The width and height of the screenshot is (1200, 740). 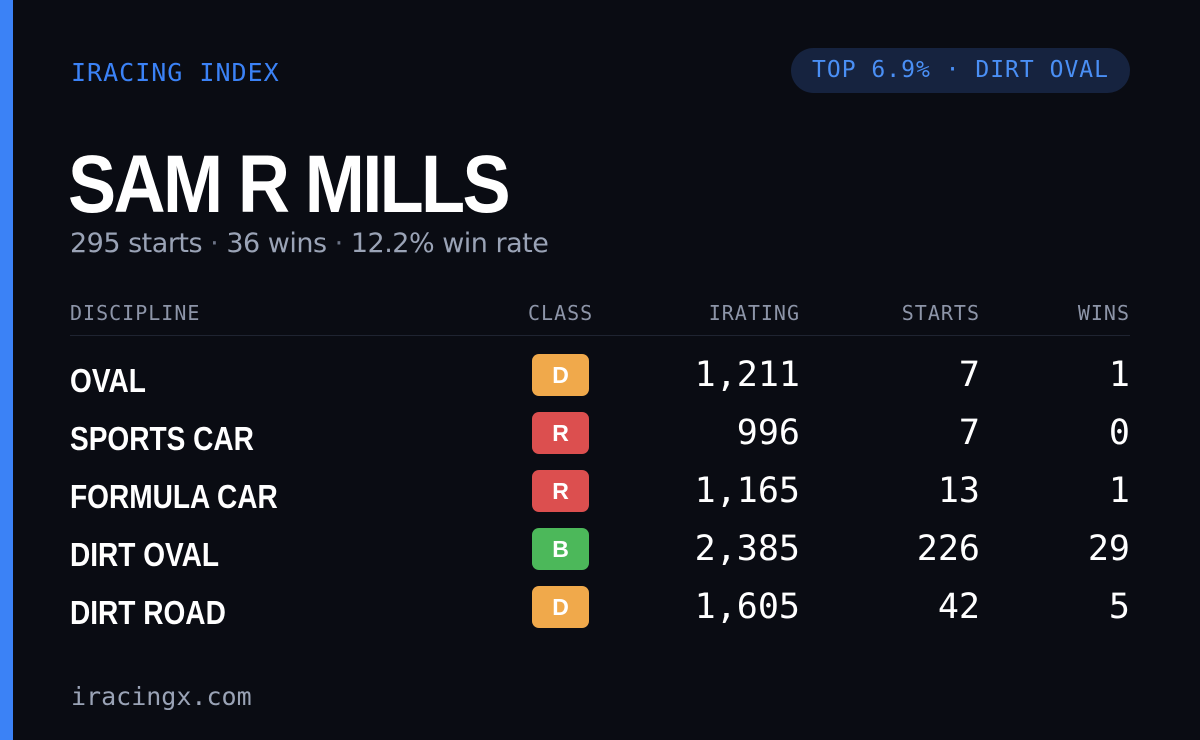 I want to click on irating-value: 2,385, so click(x=747, y=549).